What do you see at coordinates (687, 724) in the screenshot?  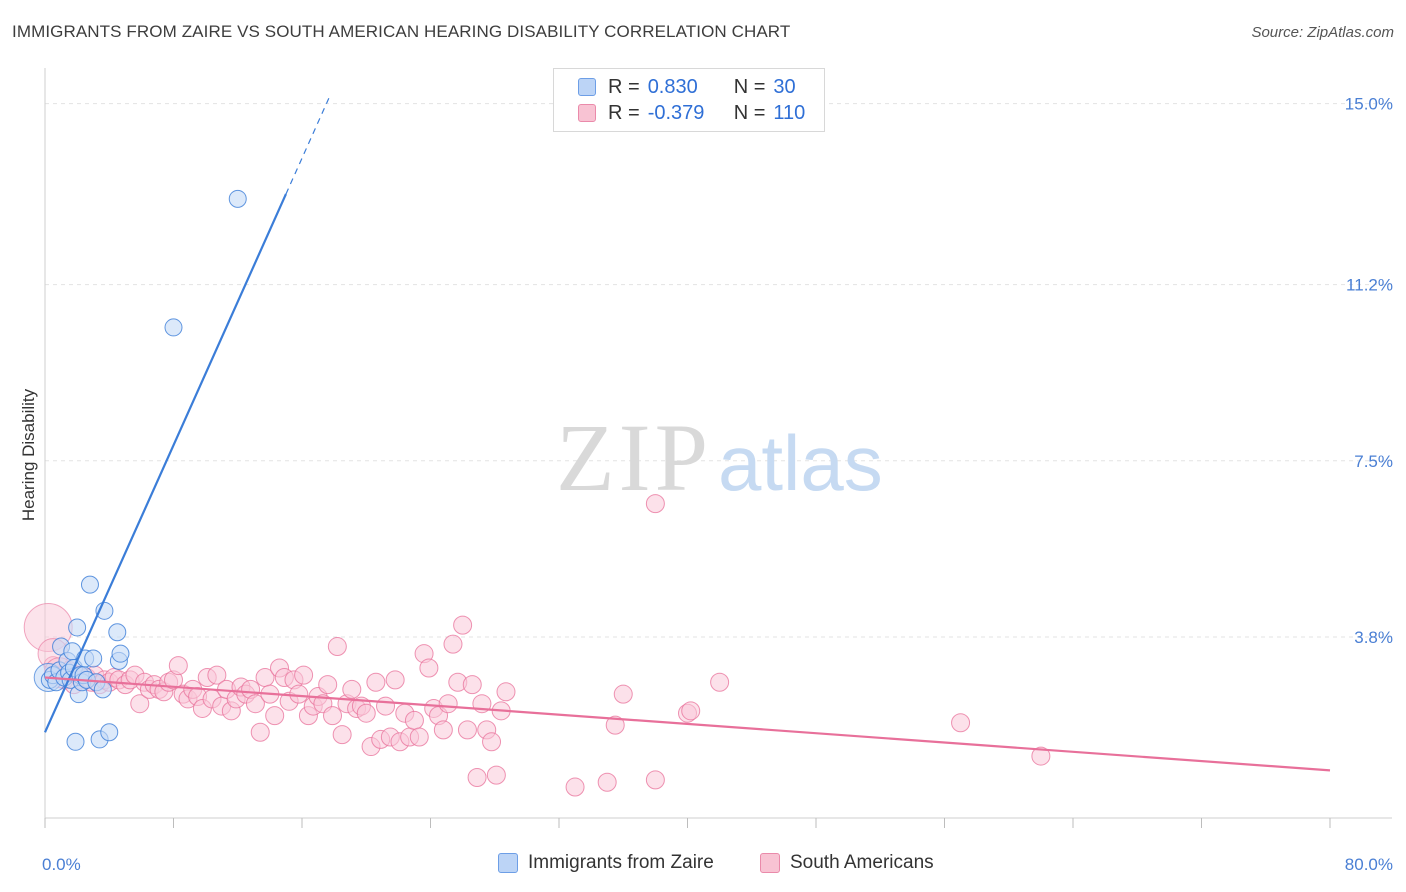 I see `trend-line-south-americans` at bounding box center [687, 724].